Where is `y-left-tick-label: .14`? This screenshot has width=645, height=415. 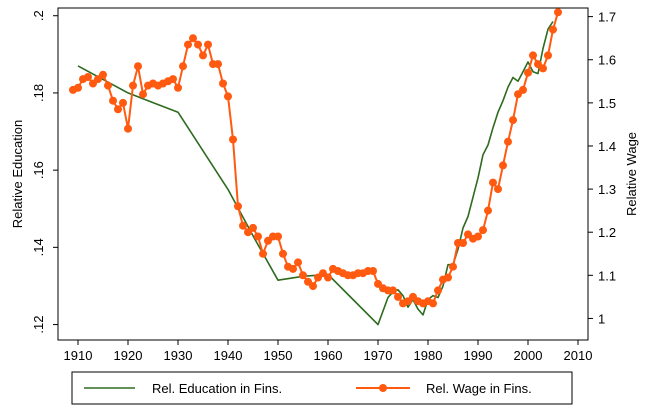
y-left-tick-label: .14 is located at coordinates (38, 247).